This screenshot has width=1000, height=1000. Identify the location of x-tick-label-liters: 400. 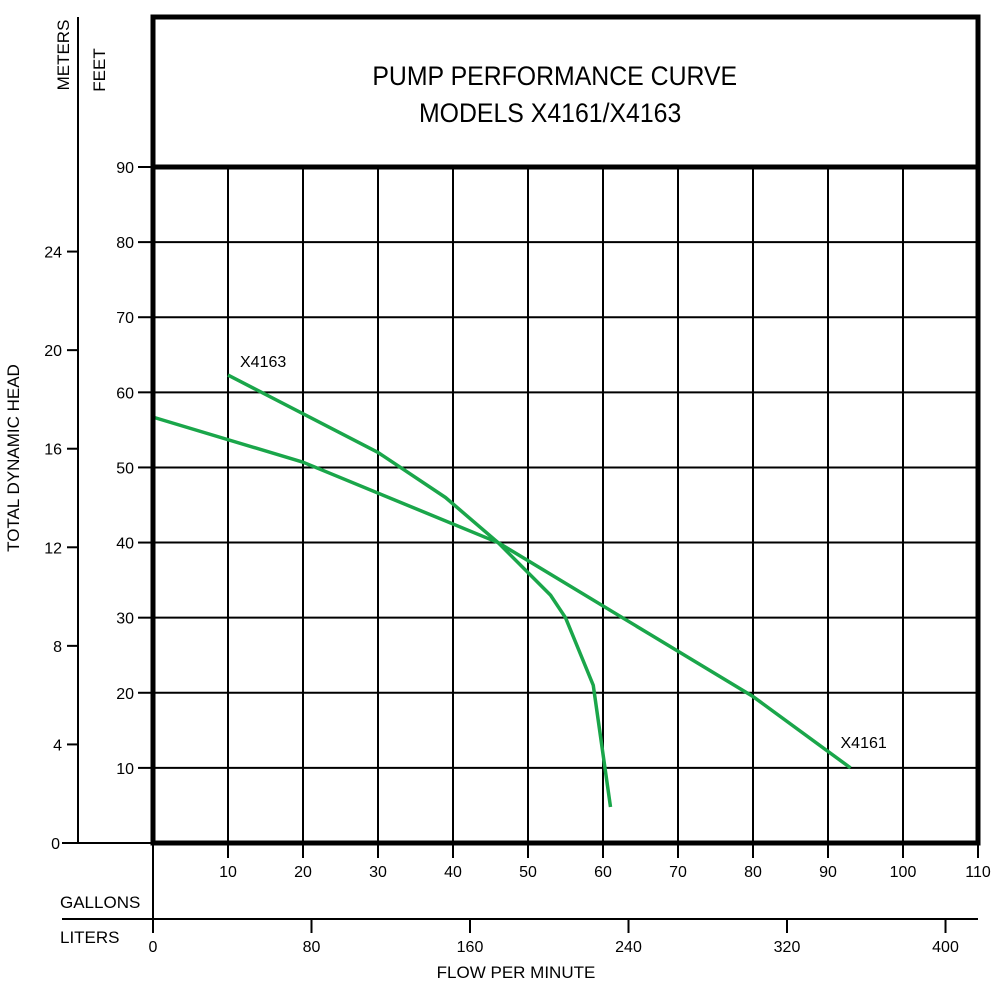
(945, 947).